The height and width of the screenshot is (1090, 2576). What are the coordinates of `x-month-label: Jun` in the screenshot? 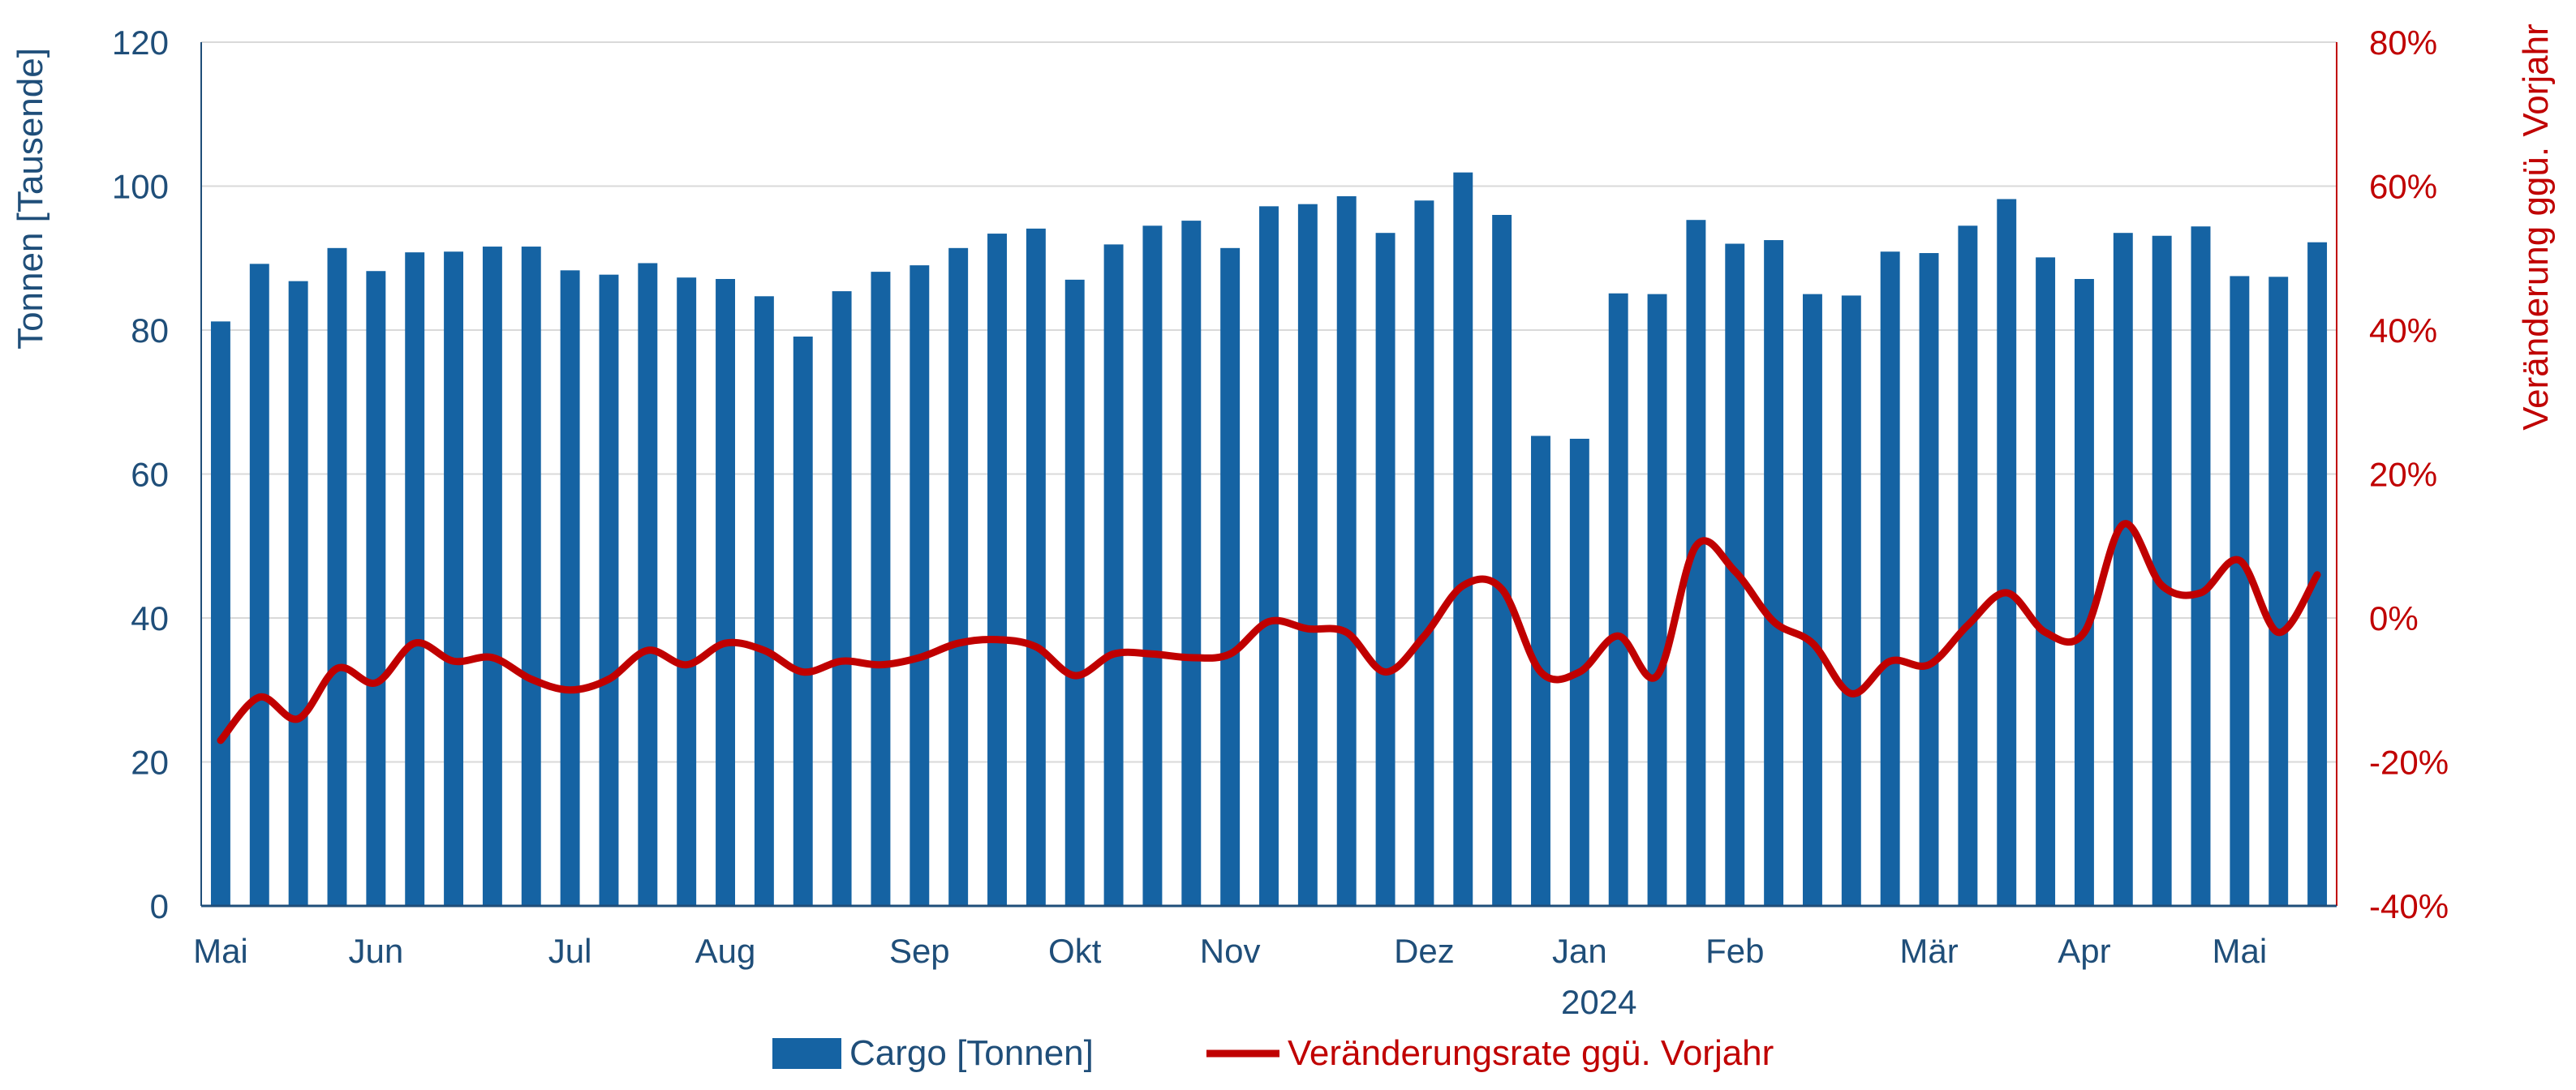 It's located at (375, 951).